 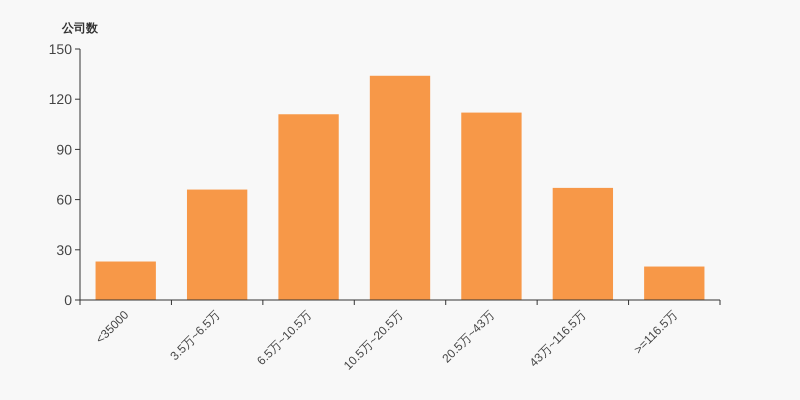 What do you see at coordinates (60, 49) in the screenshot?
I see `y-tick-label: 150` at bounding box center [60, 49].